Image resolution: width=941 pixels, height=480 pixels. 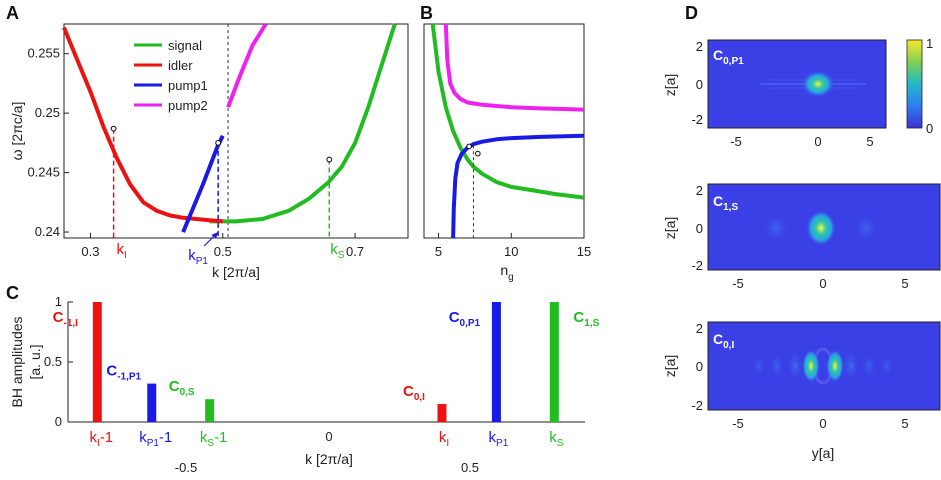 What do you see at coordinates (113, 128) in the screenshot?
I see `a-marker-dot-I` at bounding box center [113, 128].